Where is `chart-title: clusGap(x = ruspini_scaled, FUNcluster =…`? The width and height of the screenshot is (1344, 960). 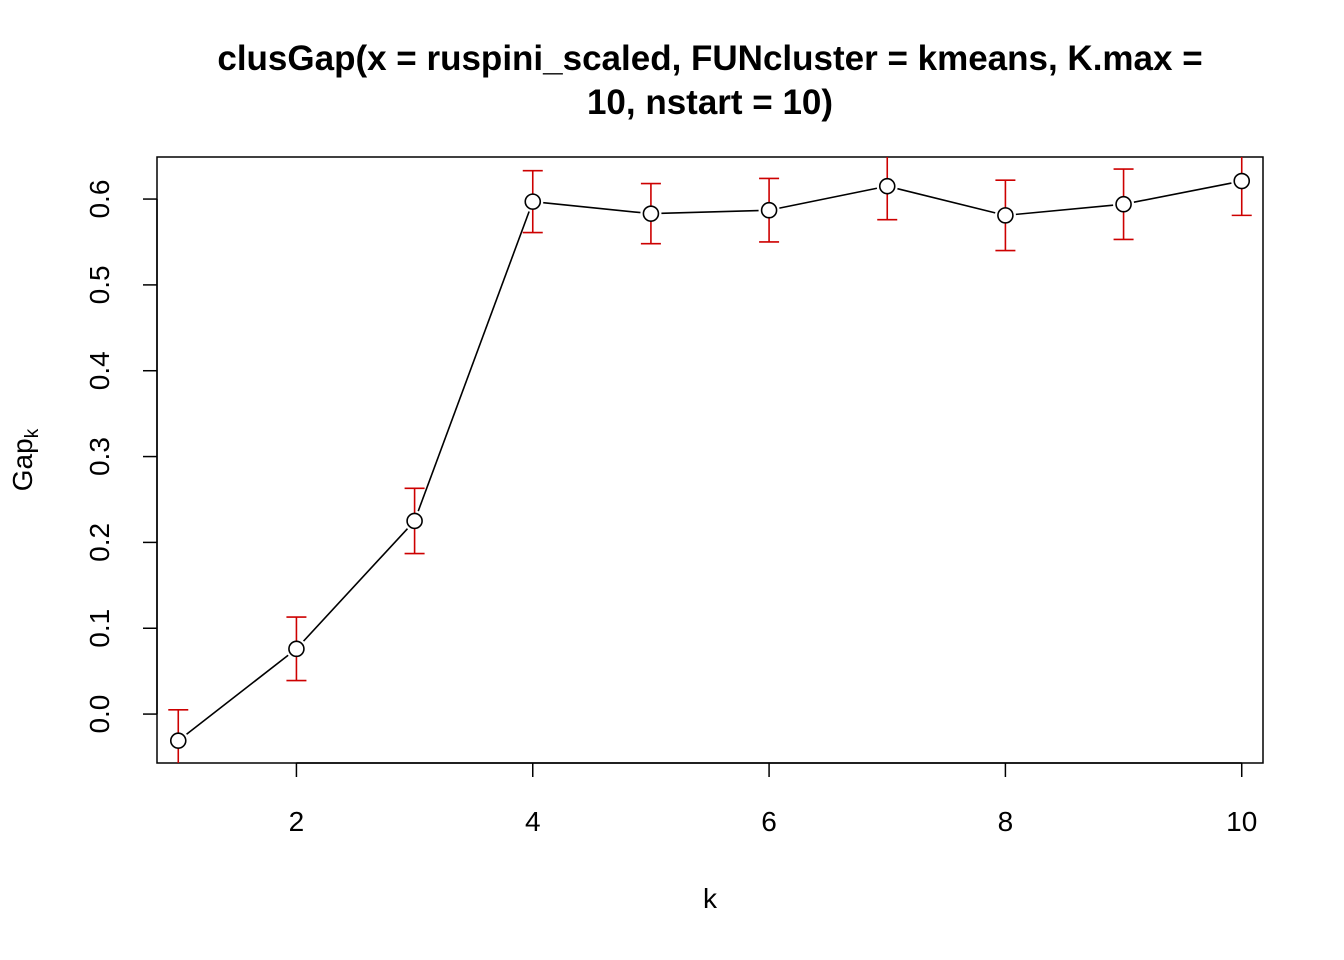
chart-title: clusGap(x = ruspini_scaled, FUNcluster =… is located at coordinates (709, 80).